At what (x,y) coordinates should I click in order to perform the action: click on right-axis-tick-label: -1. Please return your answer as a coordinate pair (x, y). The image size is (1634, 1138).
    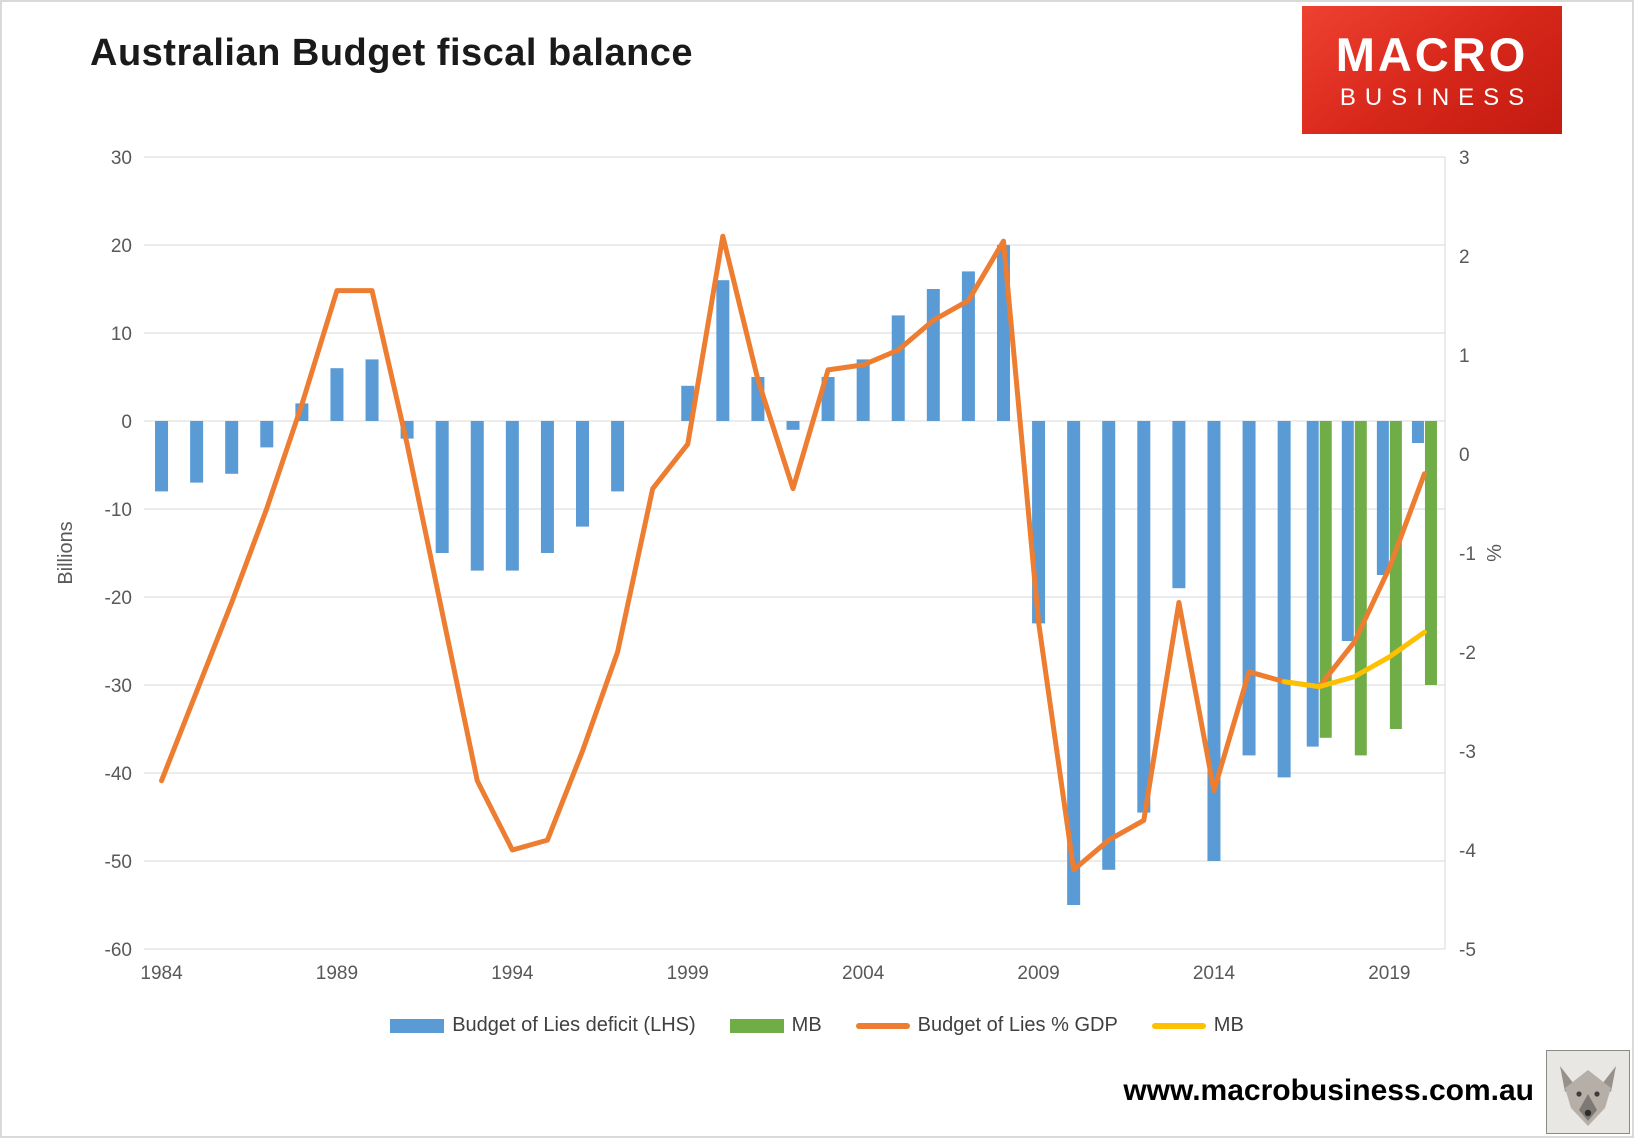
    Looking at the image, I should click on (1467, 554).